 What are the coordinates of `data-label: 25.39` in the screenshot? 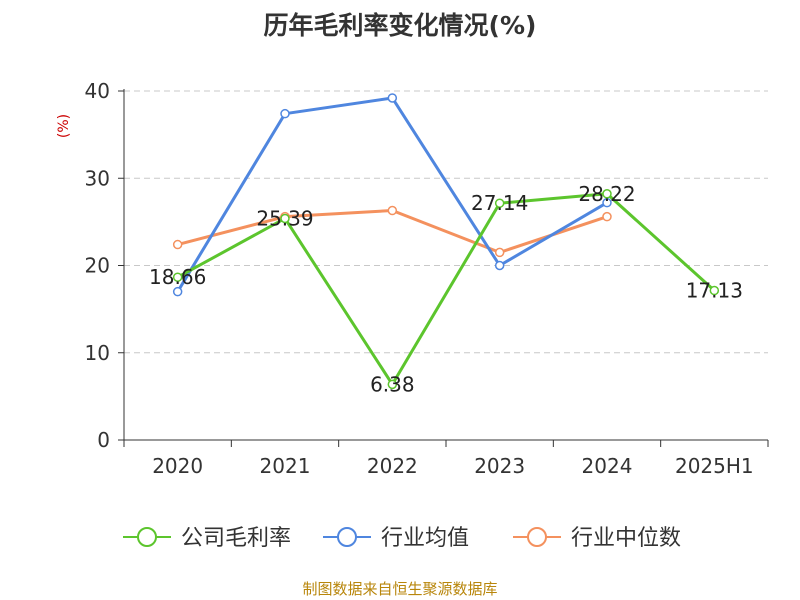 It's located at (284, 218).